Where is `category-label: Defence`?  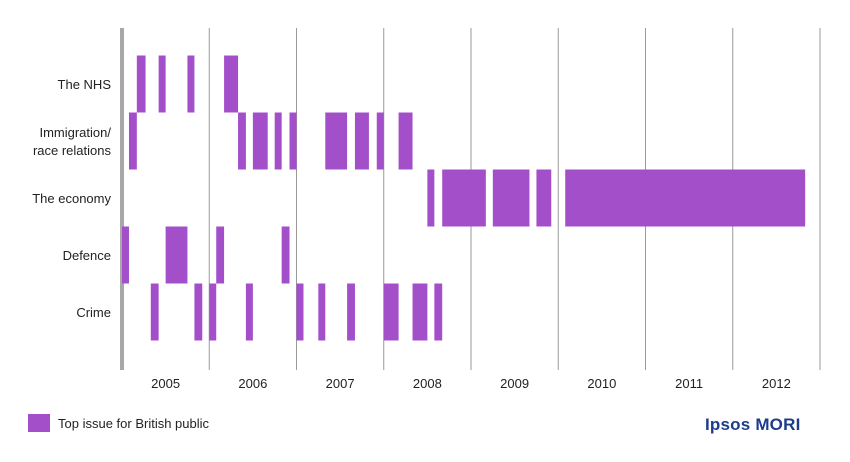
category-label: Defence is located at coordinates (87, 255).